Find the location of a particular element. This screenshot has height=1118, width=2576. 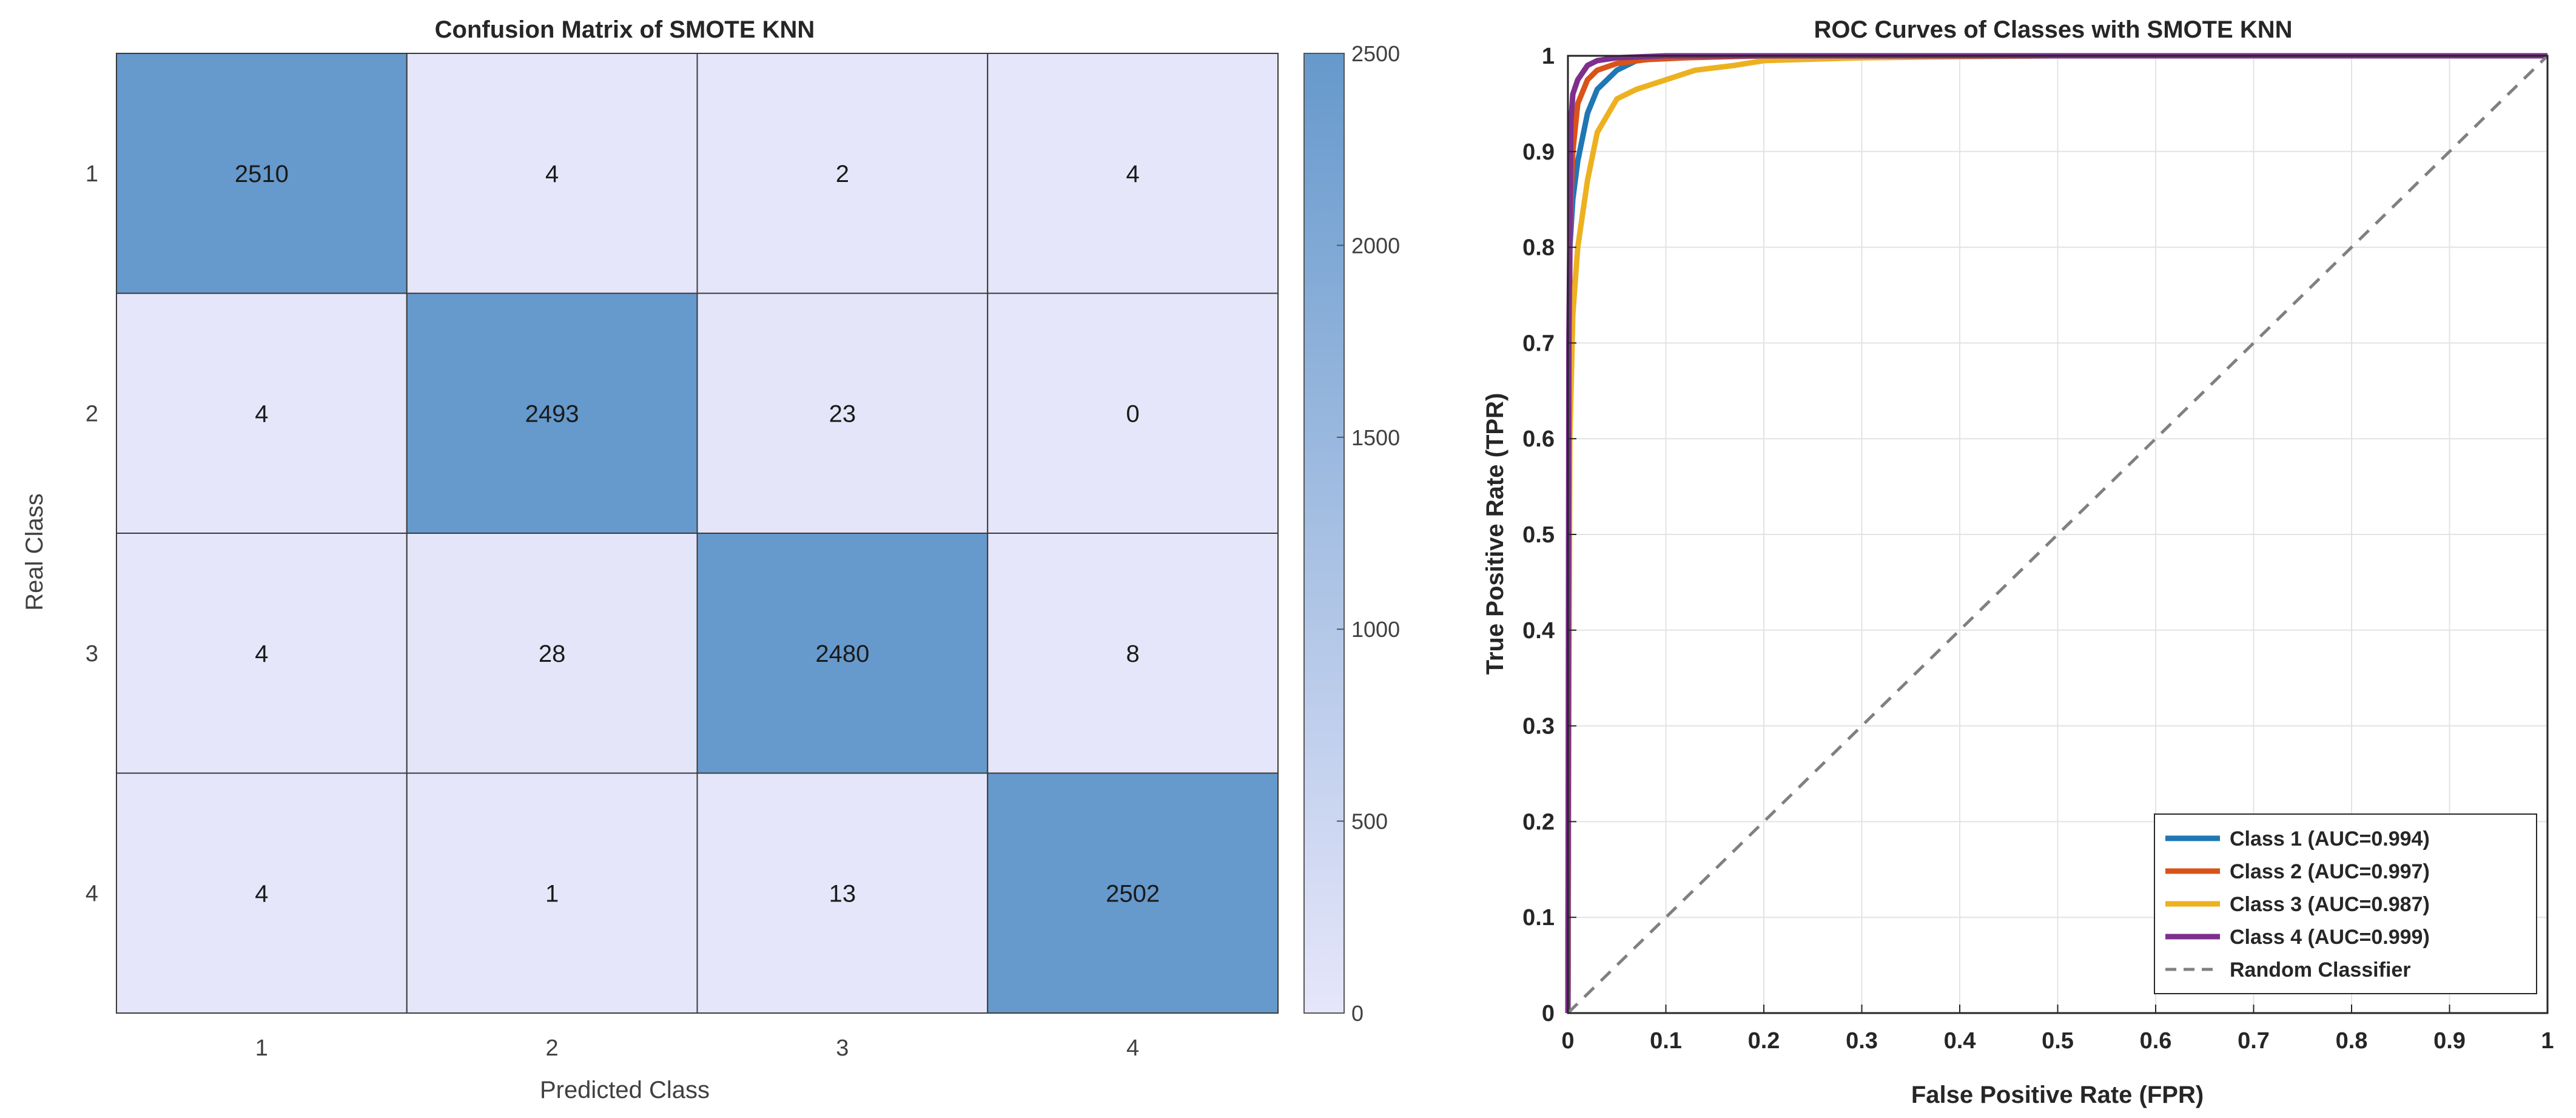

cm-x-tick-label: 3 is located at coordinates (842, 1048).